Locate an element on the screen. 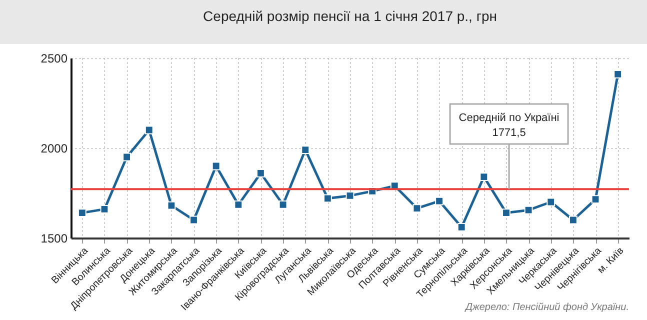  ref-line-label: Середній по Україні 1771,5 is located at coordinates (509, 125).